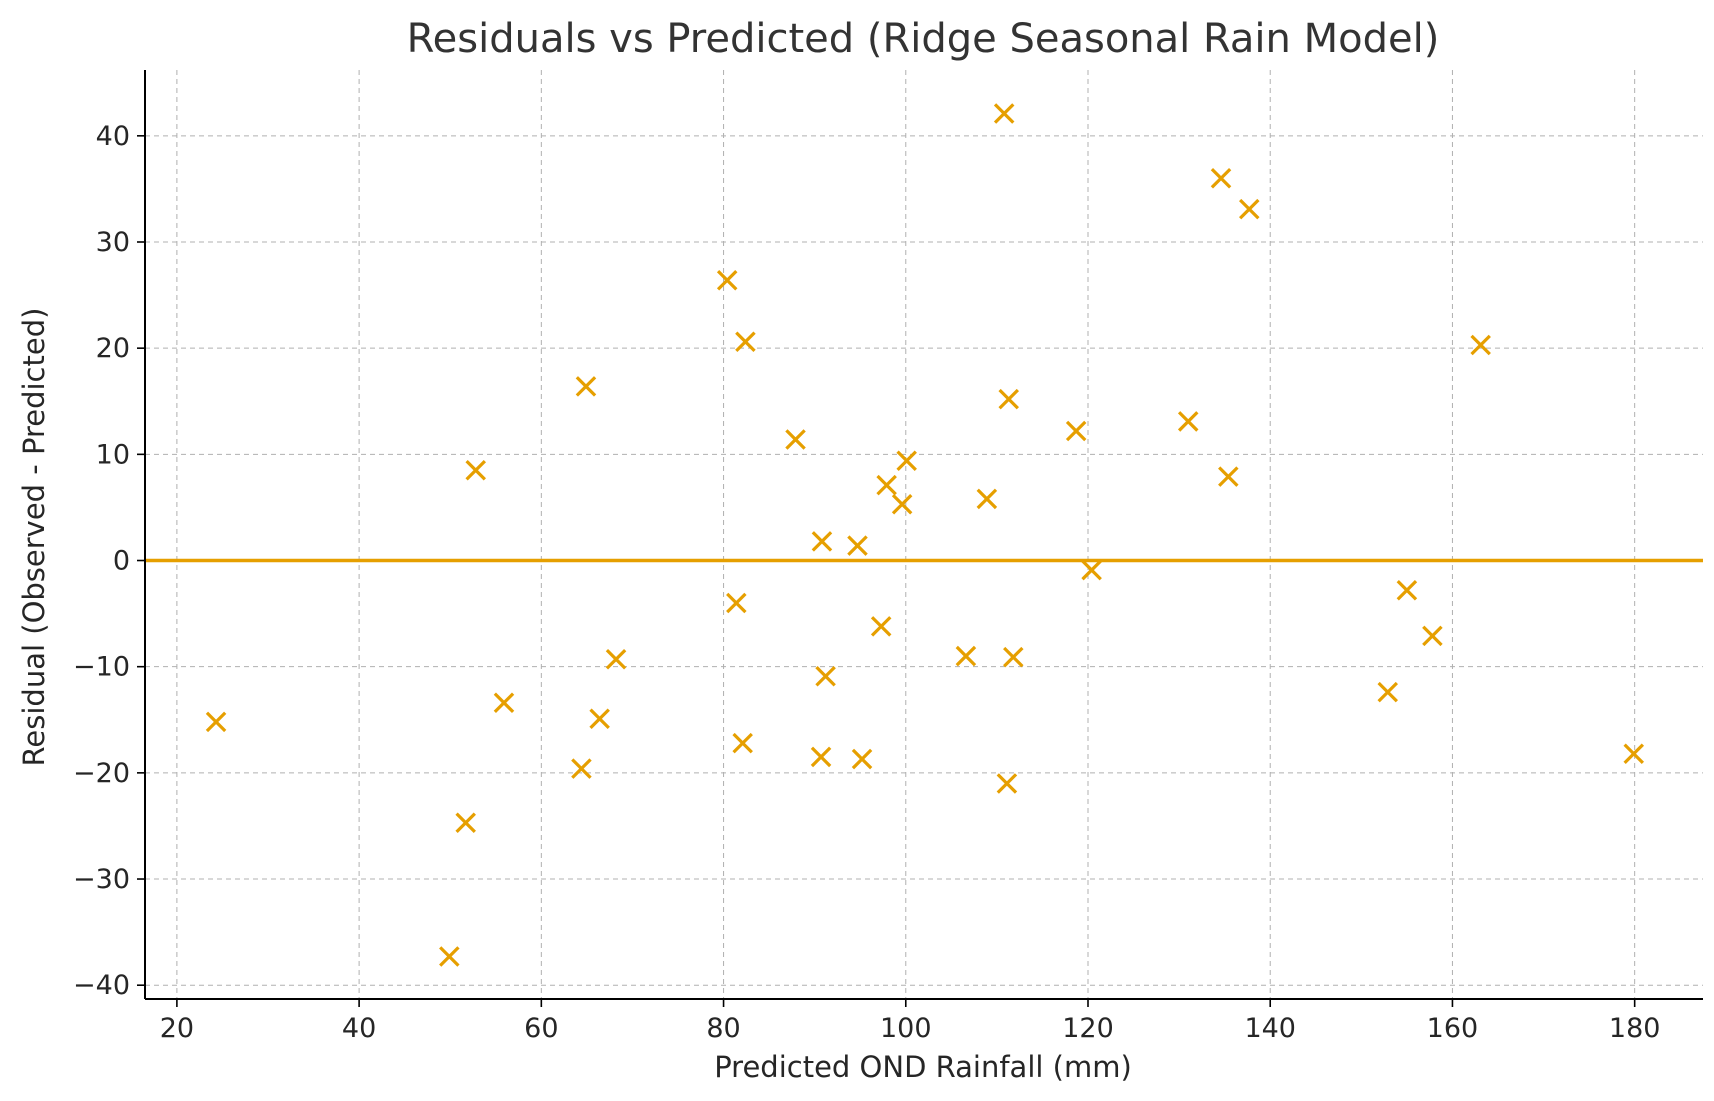 This screenshot has height=1101, width=1714. Describe the element at coordinates (101, 879) in the screenshot. I see `y-tick-label: −30` at that location.